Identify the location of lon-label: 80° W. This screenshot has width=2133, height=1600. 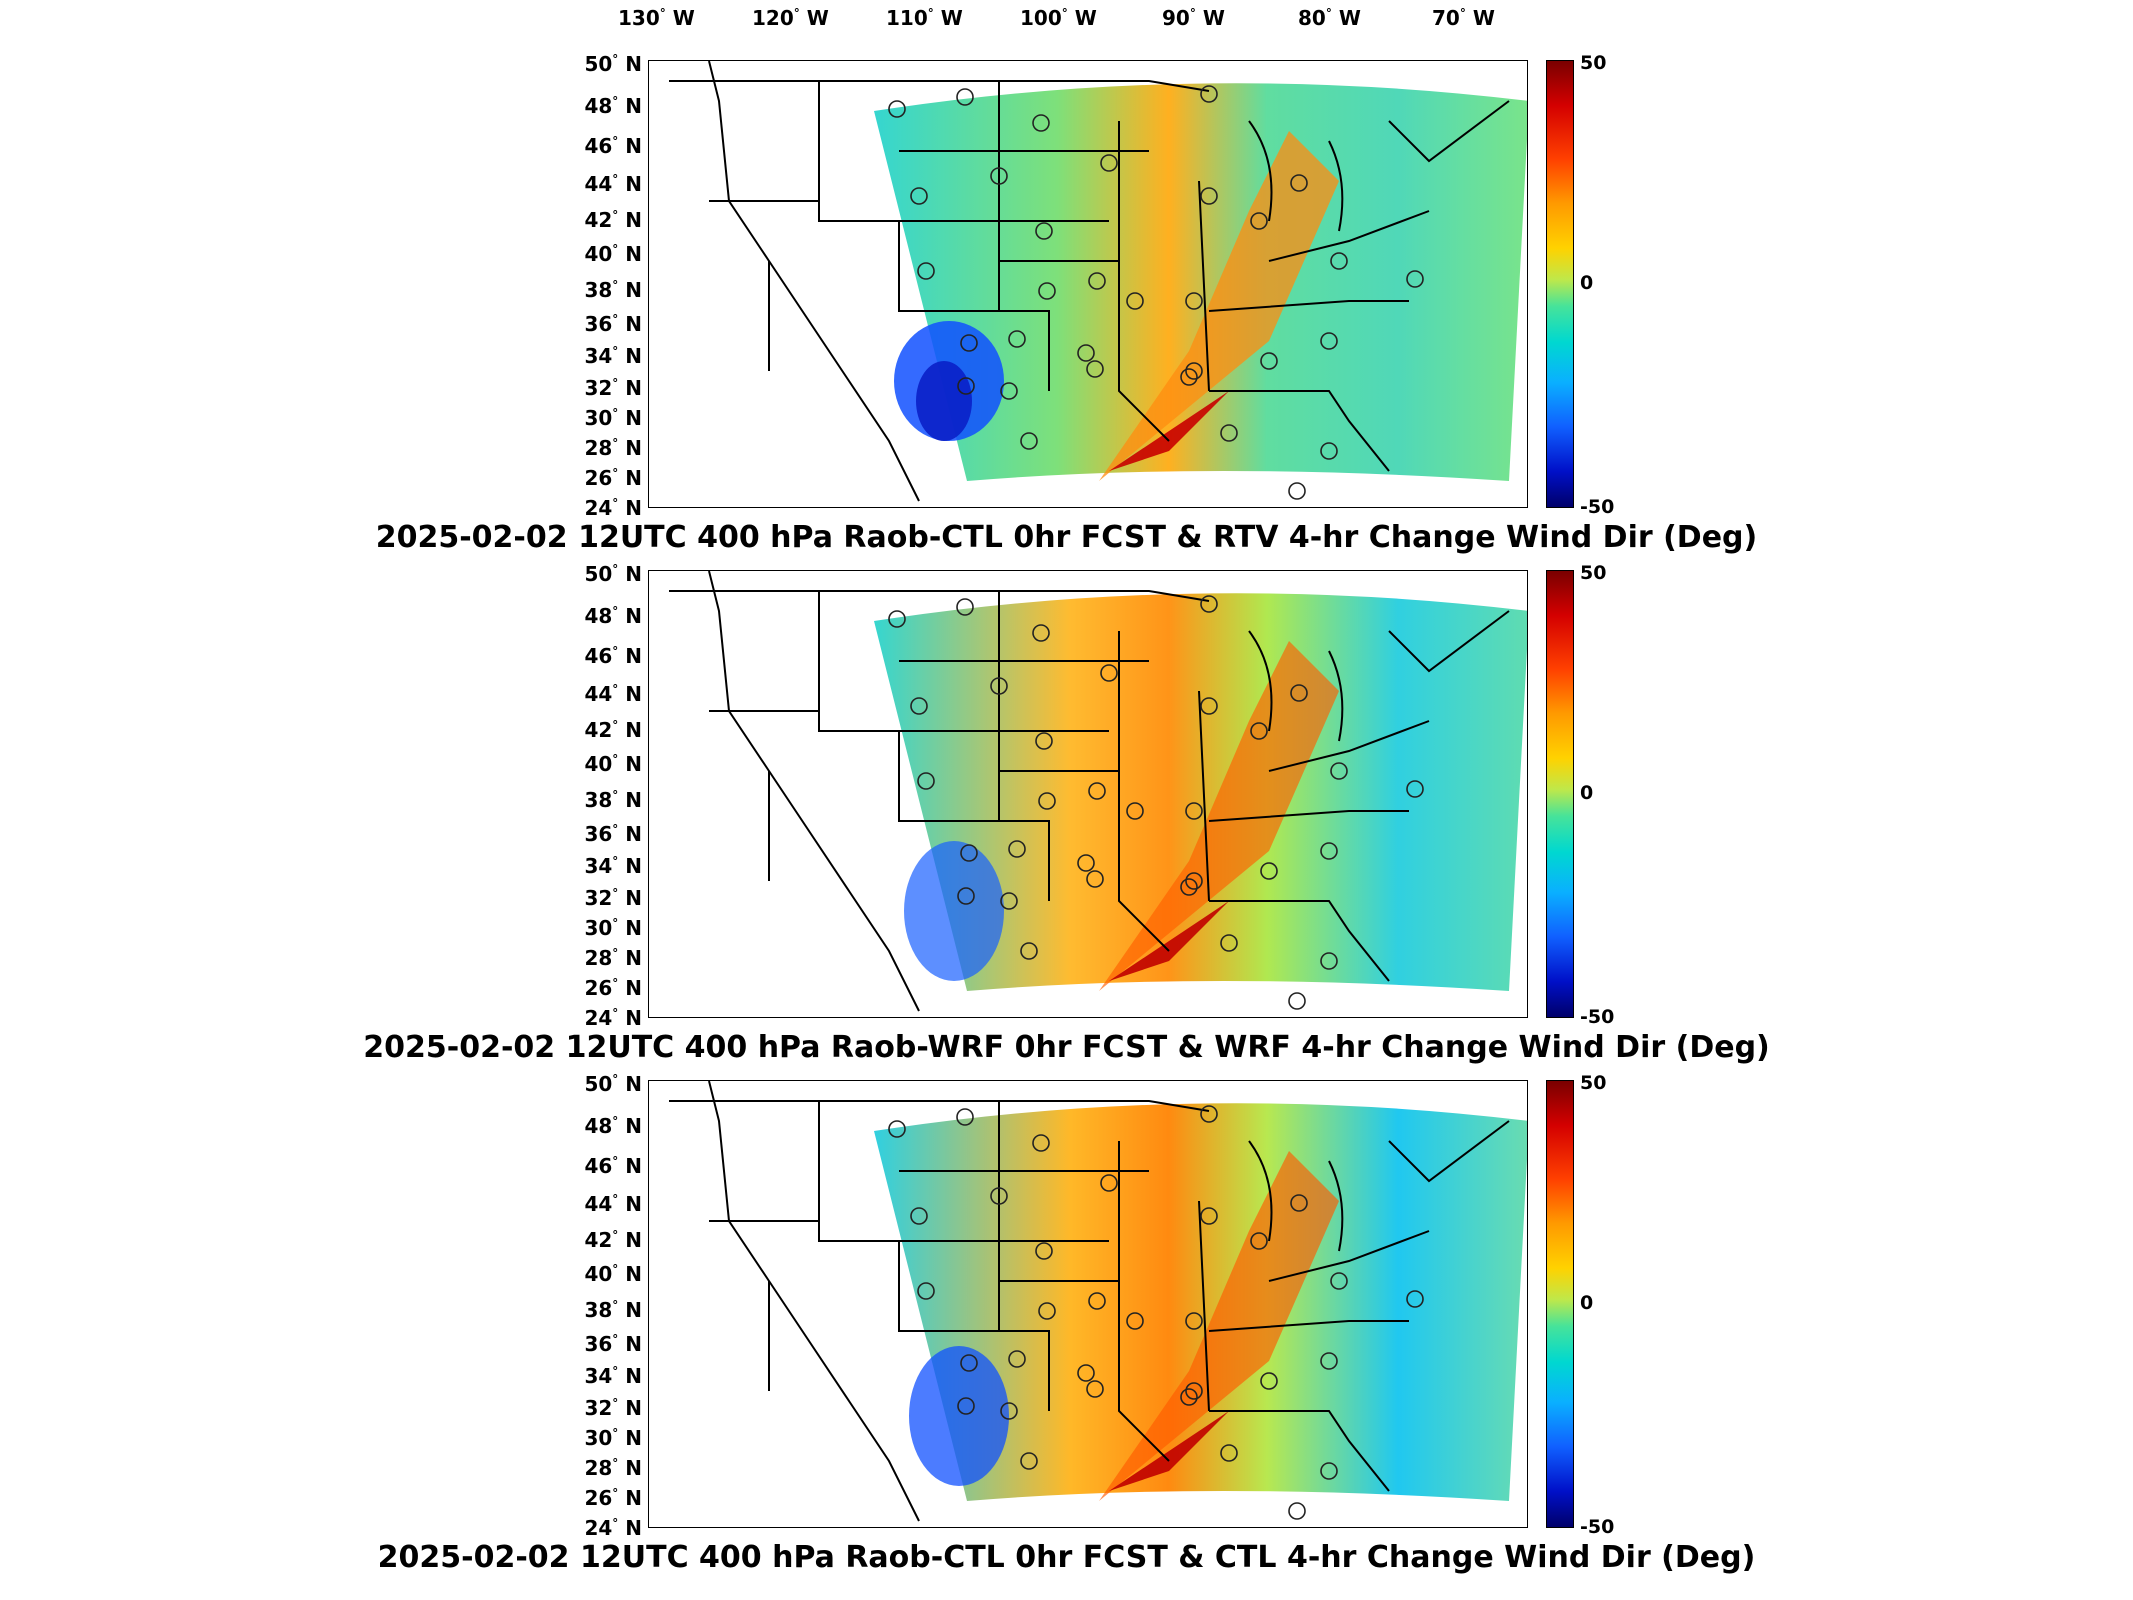
(1329, 18).